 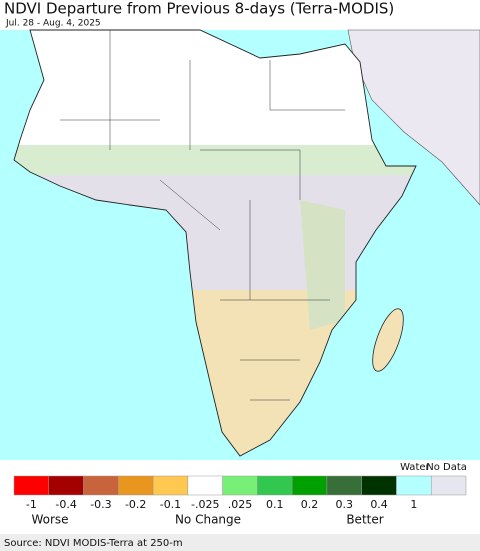 I want to click on legend-caption: Better, so click(x=364, y=520).